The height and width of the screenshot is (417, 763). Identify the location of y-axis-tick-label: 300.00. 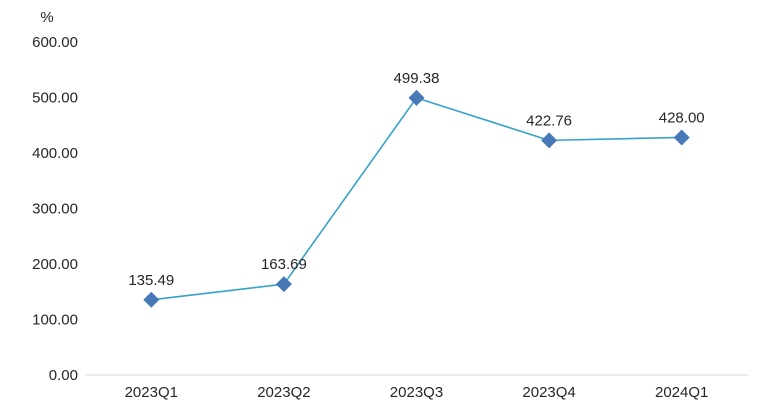
(55, 209).